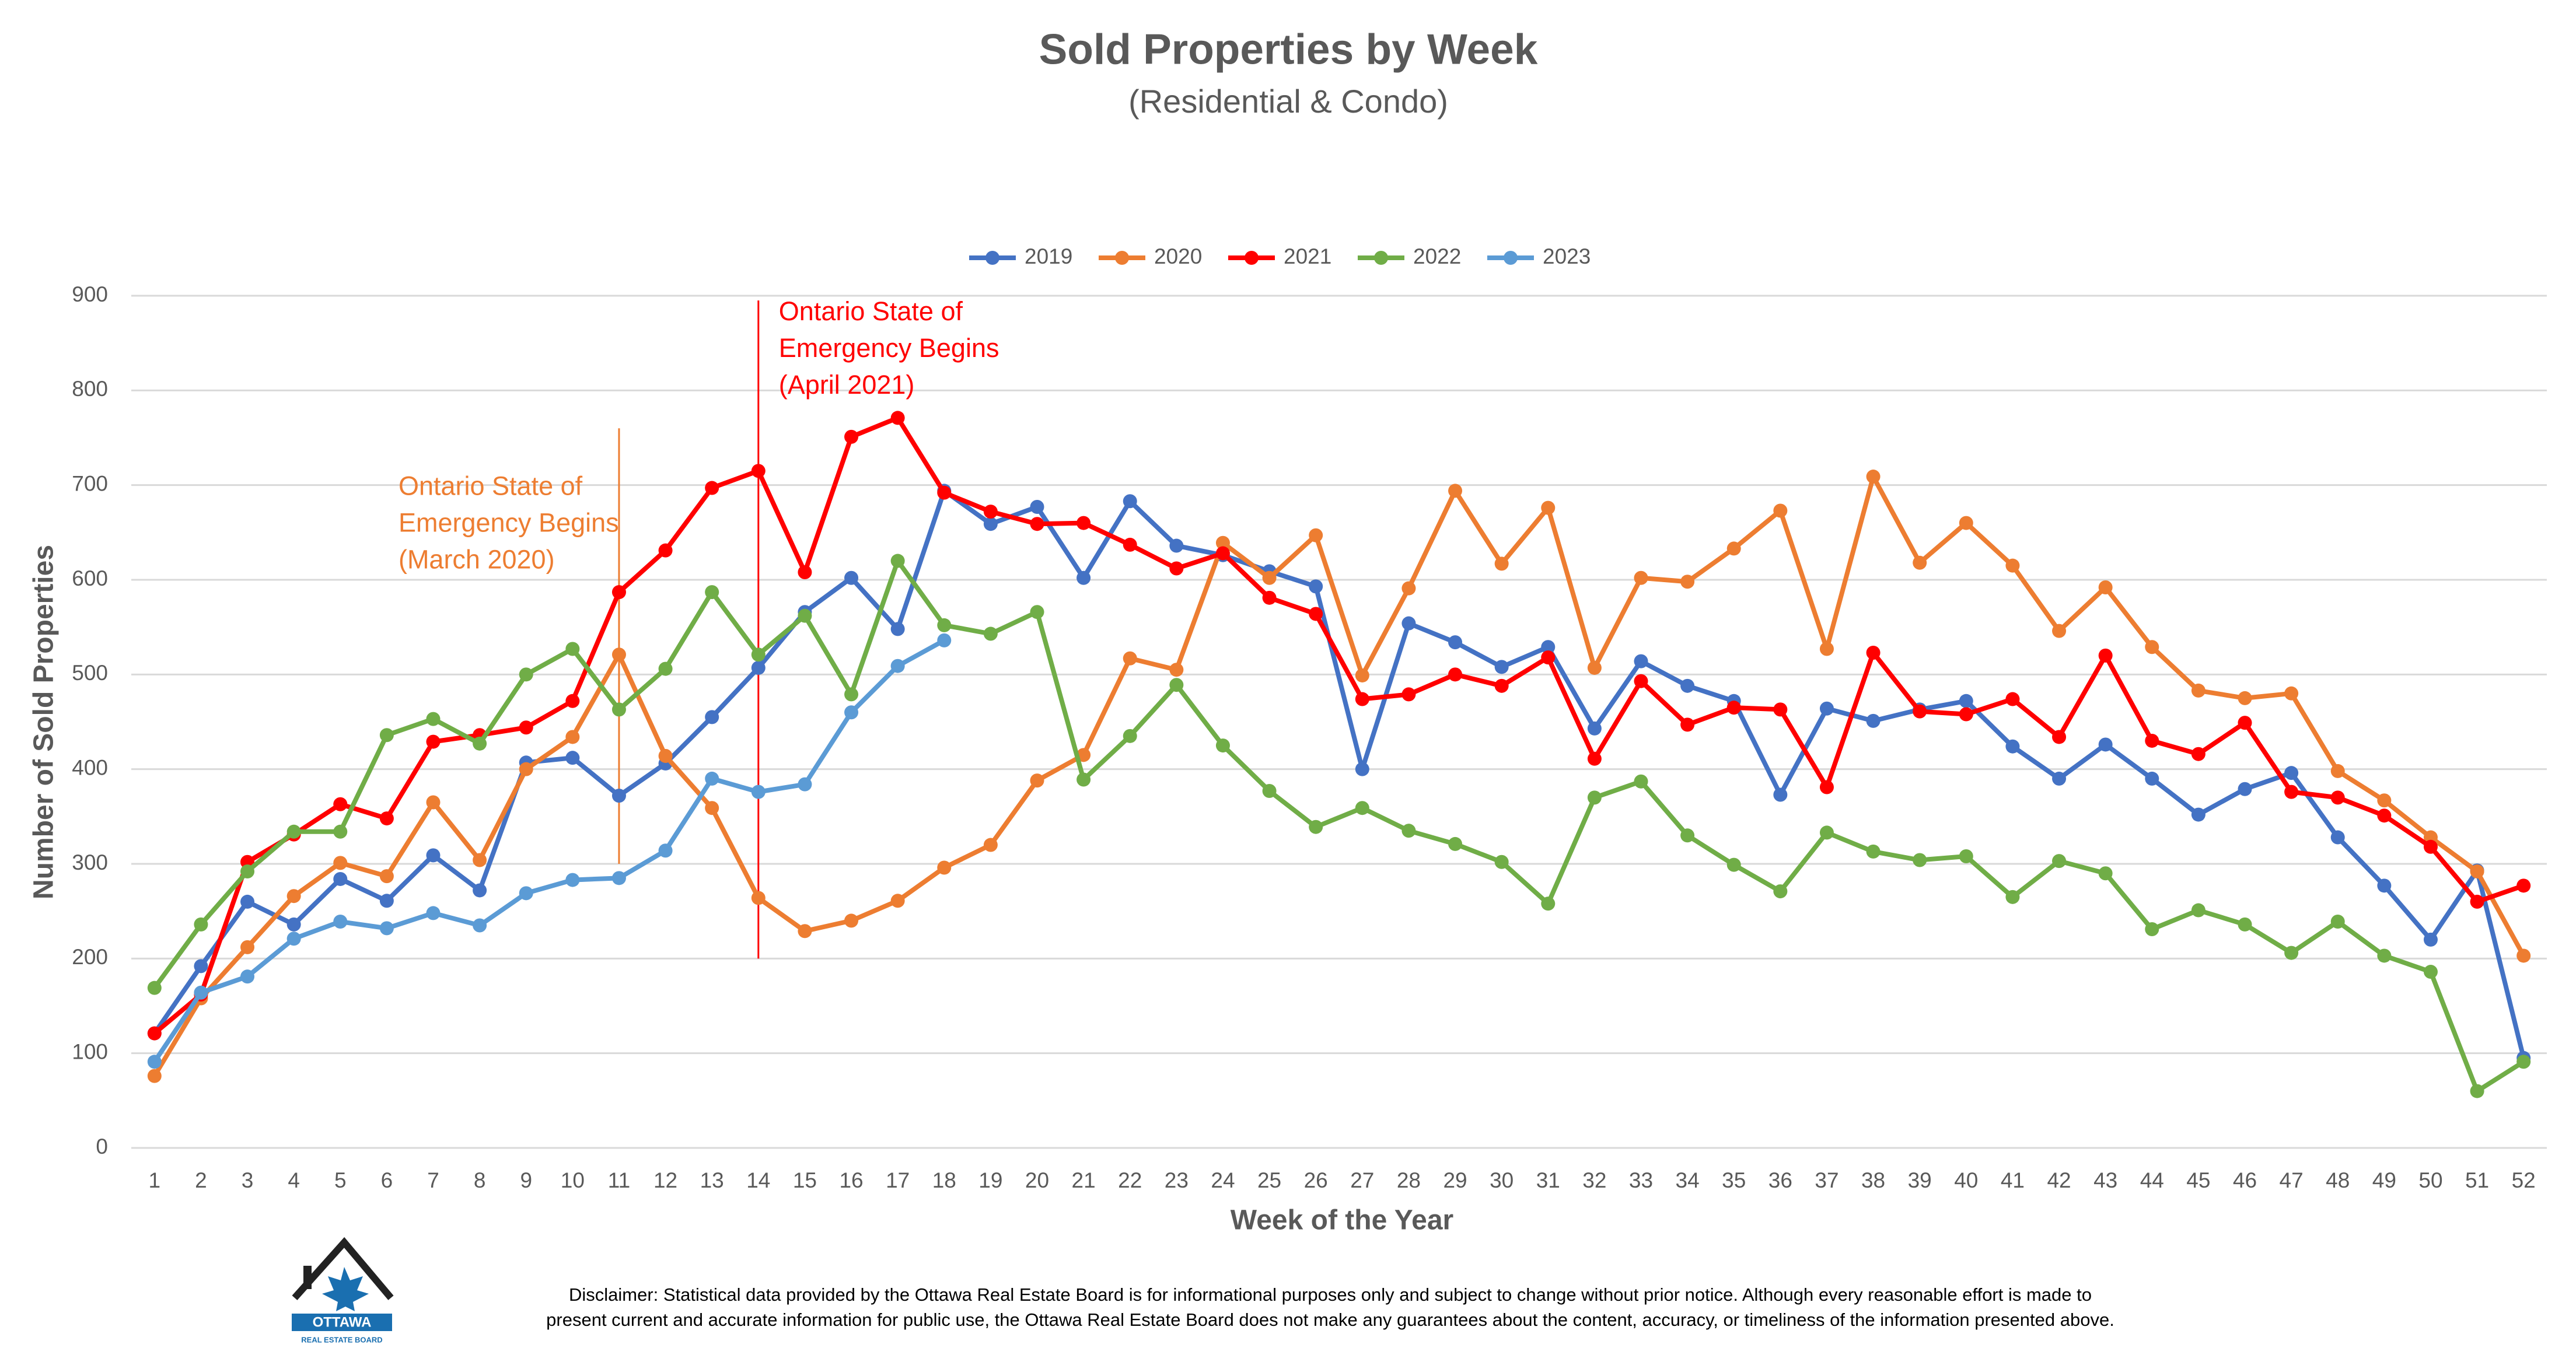  I want to click on x-tick-label: 4, so click(294, 1180).